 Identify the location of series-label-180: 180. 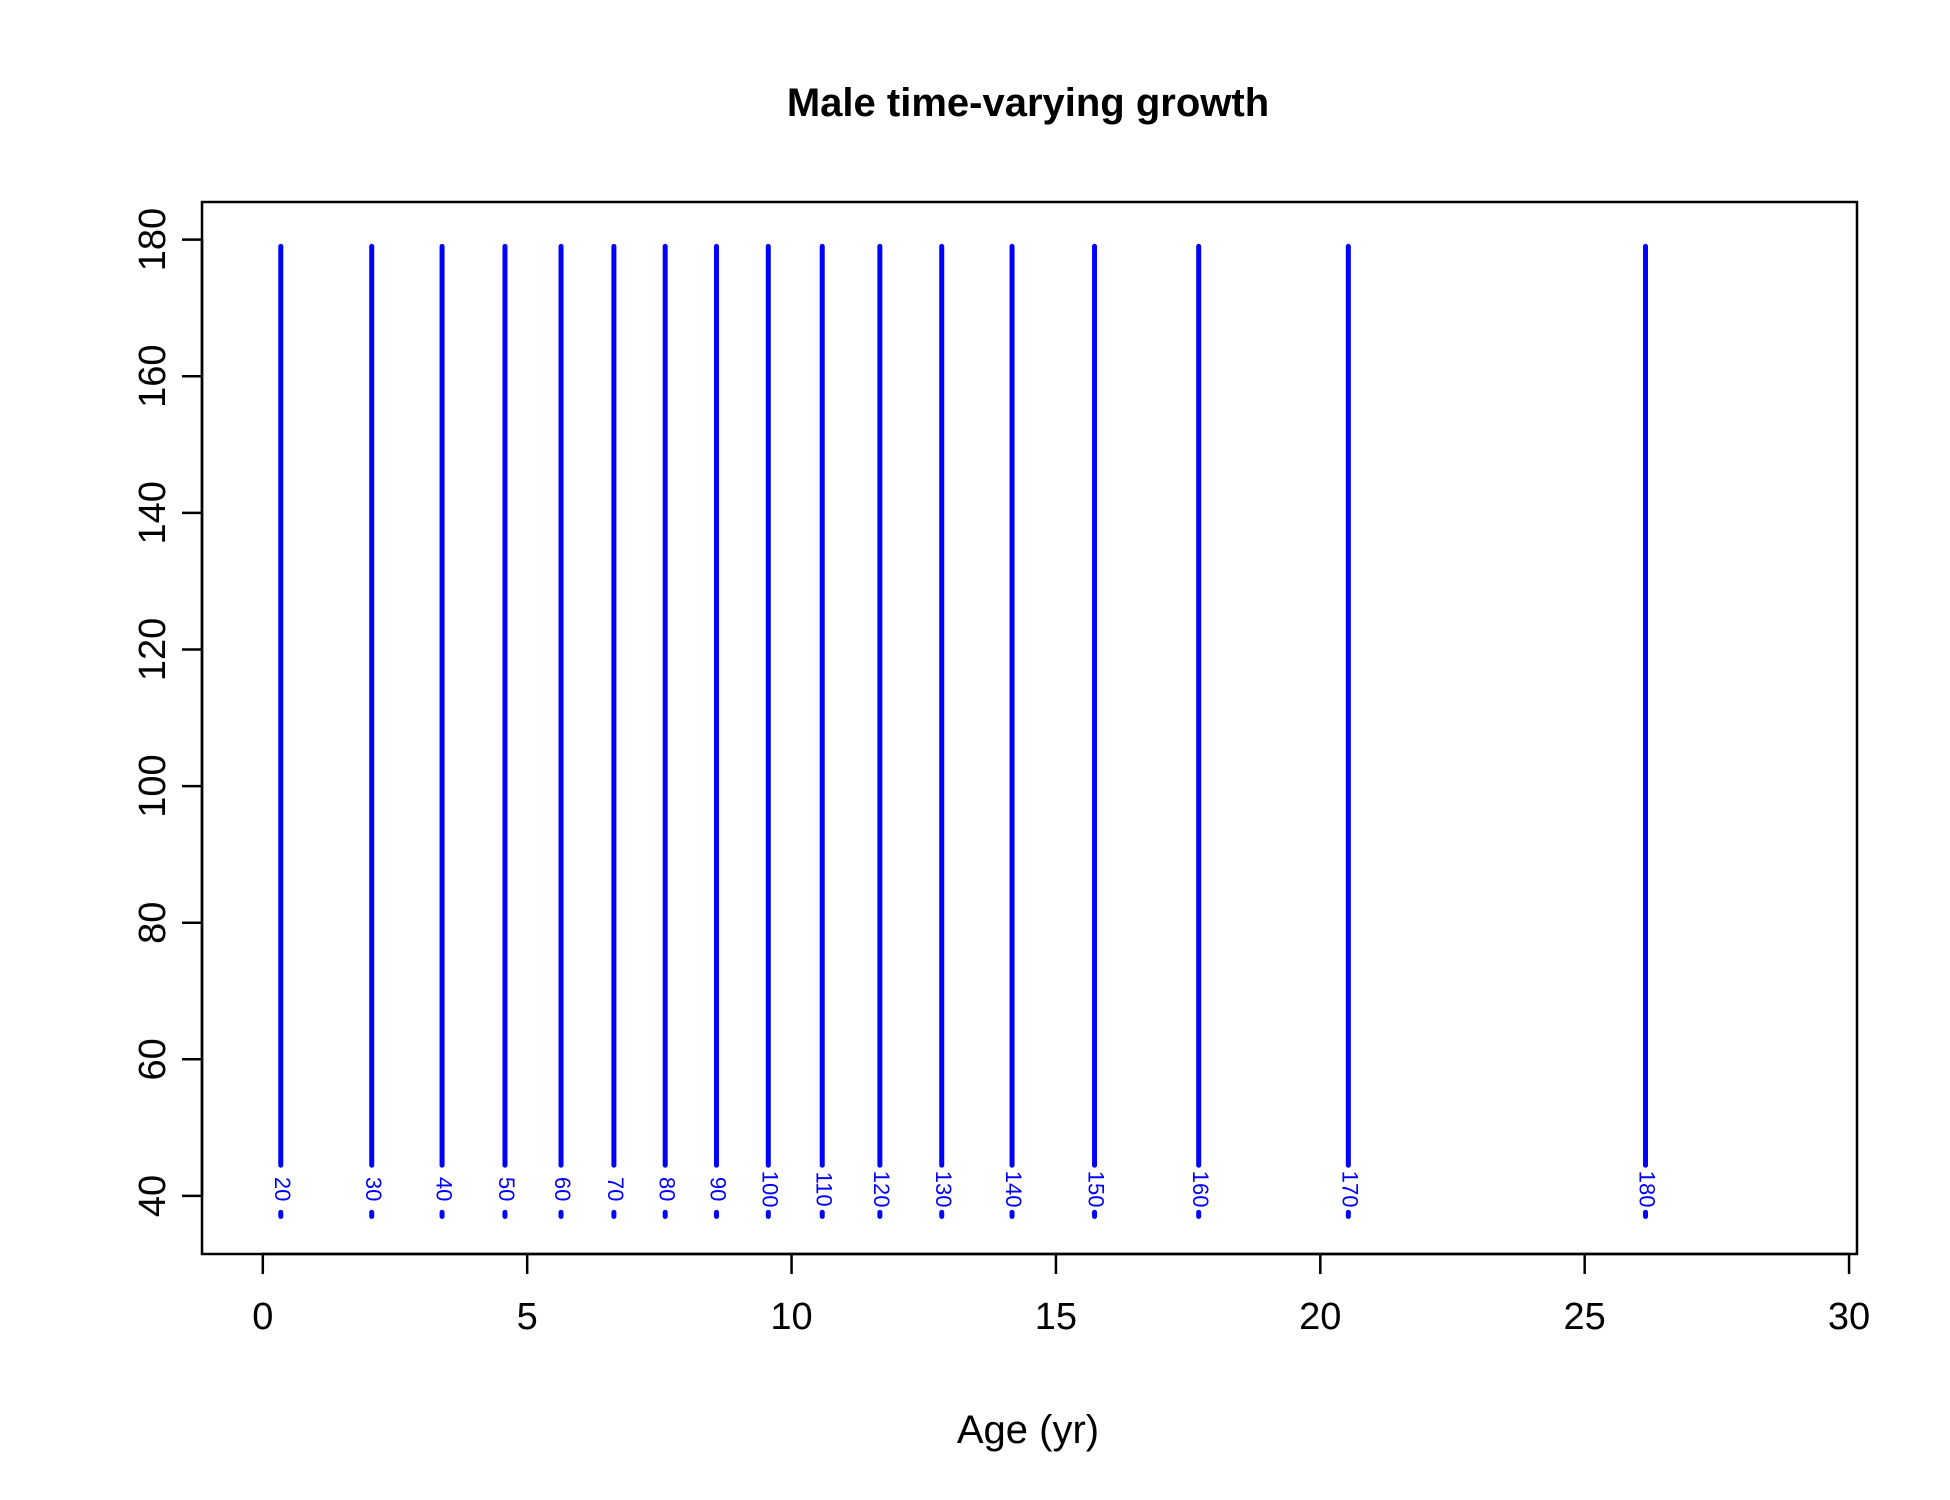
(1647, 1189).